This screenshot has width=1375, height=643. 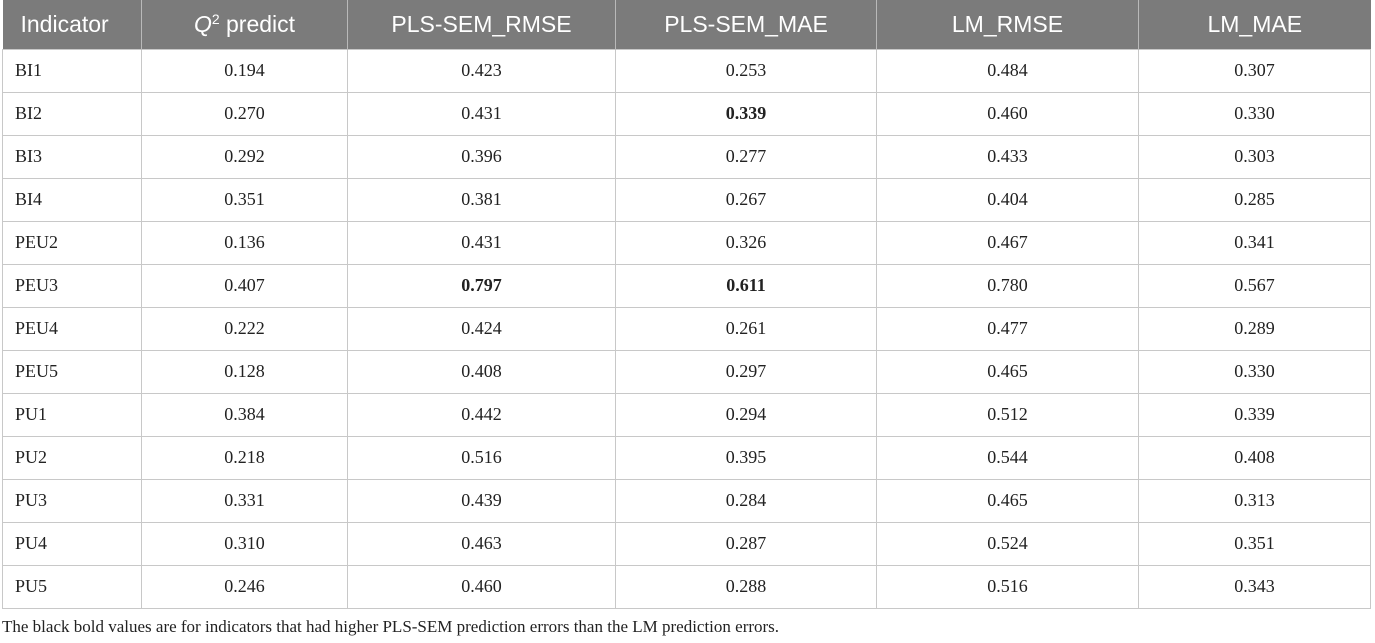 What do you see at coordinates (746, 500) in the screenshot?
I see `value-cell: 0.284` at bounding box center [746, 500].